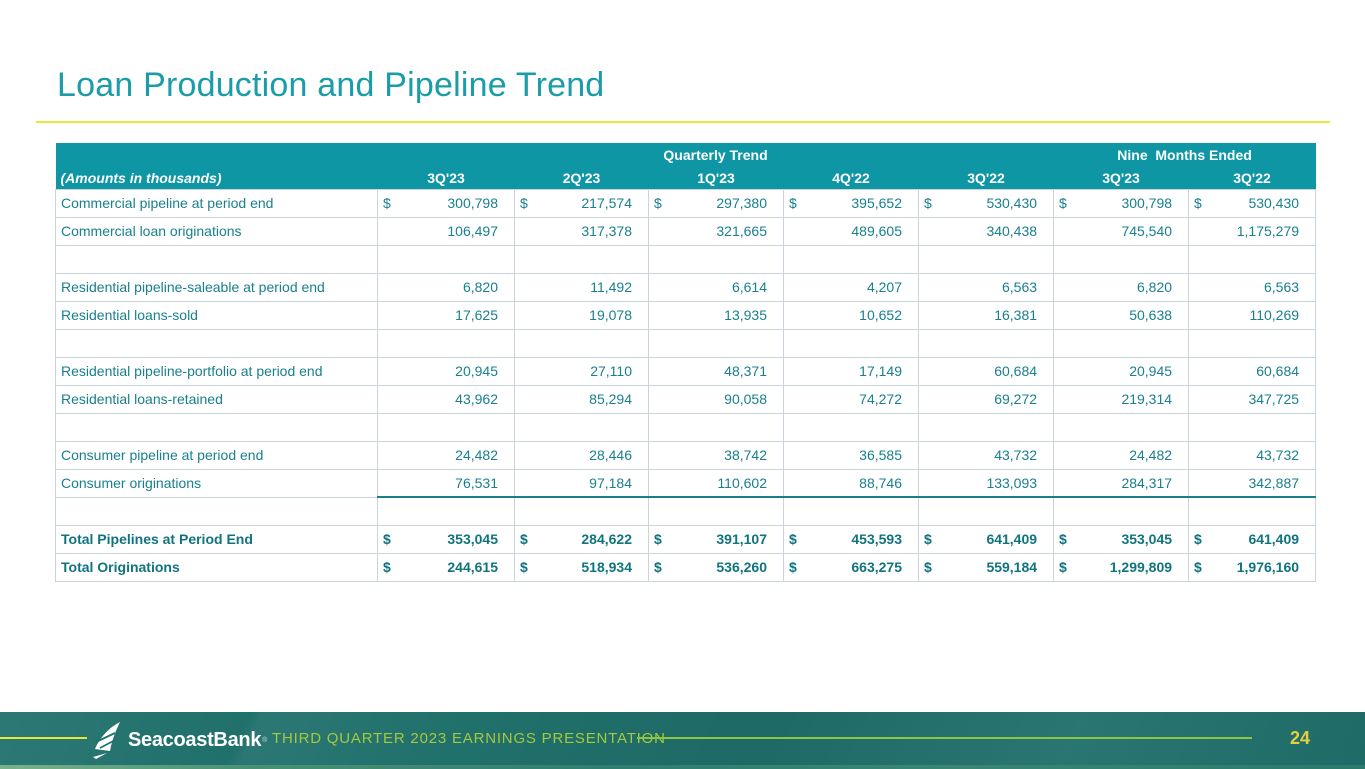  I want to click on cell-value: 24,482, so click(446, 455).